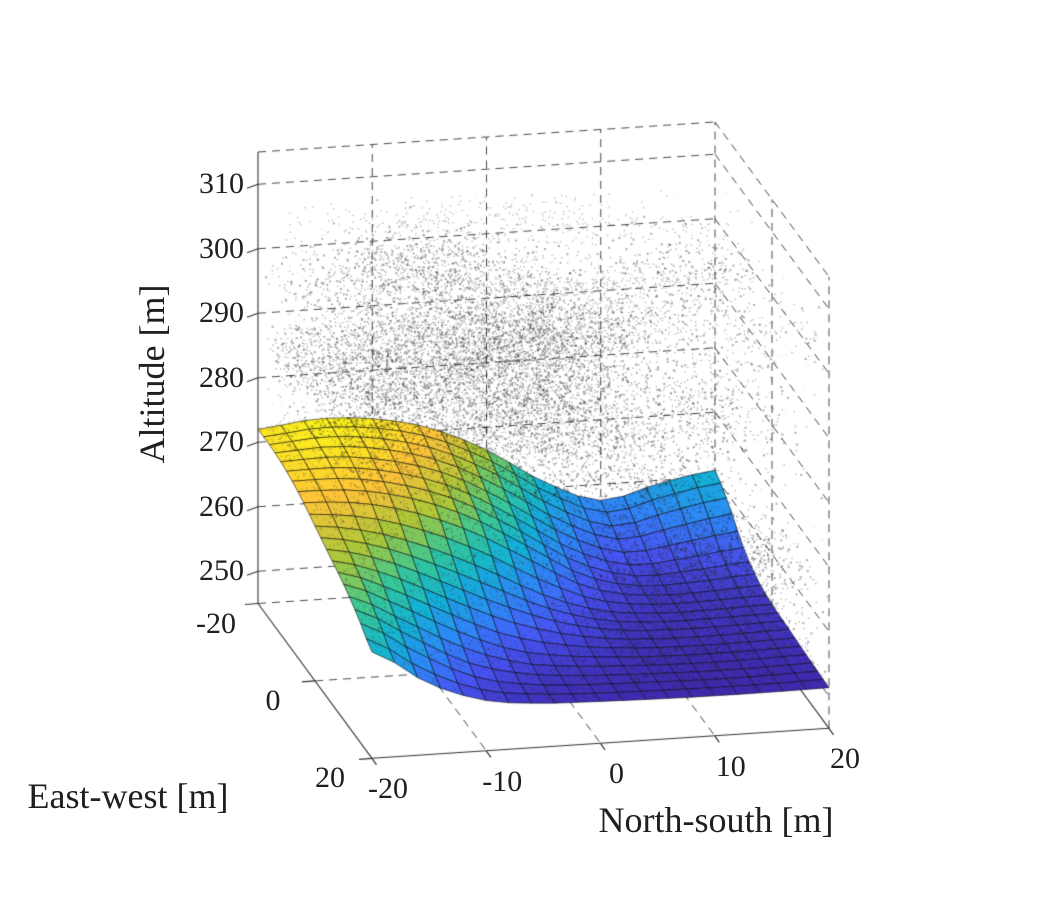 Image resolution: width=1050 pixels, height=900 pixels. What do you see at coordinates (221, 184) in the screenshot?
I see `altitude-tick-label: 310` at bounding box center [221, 184].